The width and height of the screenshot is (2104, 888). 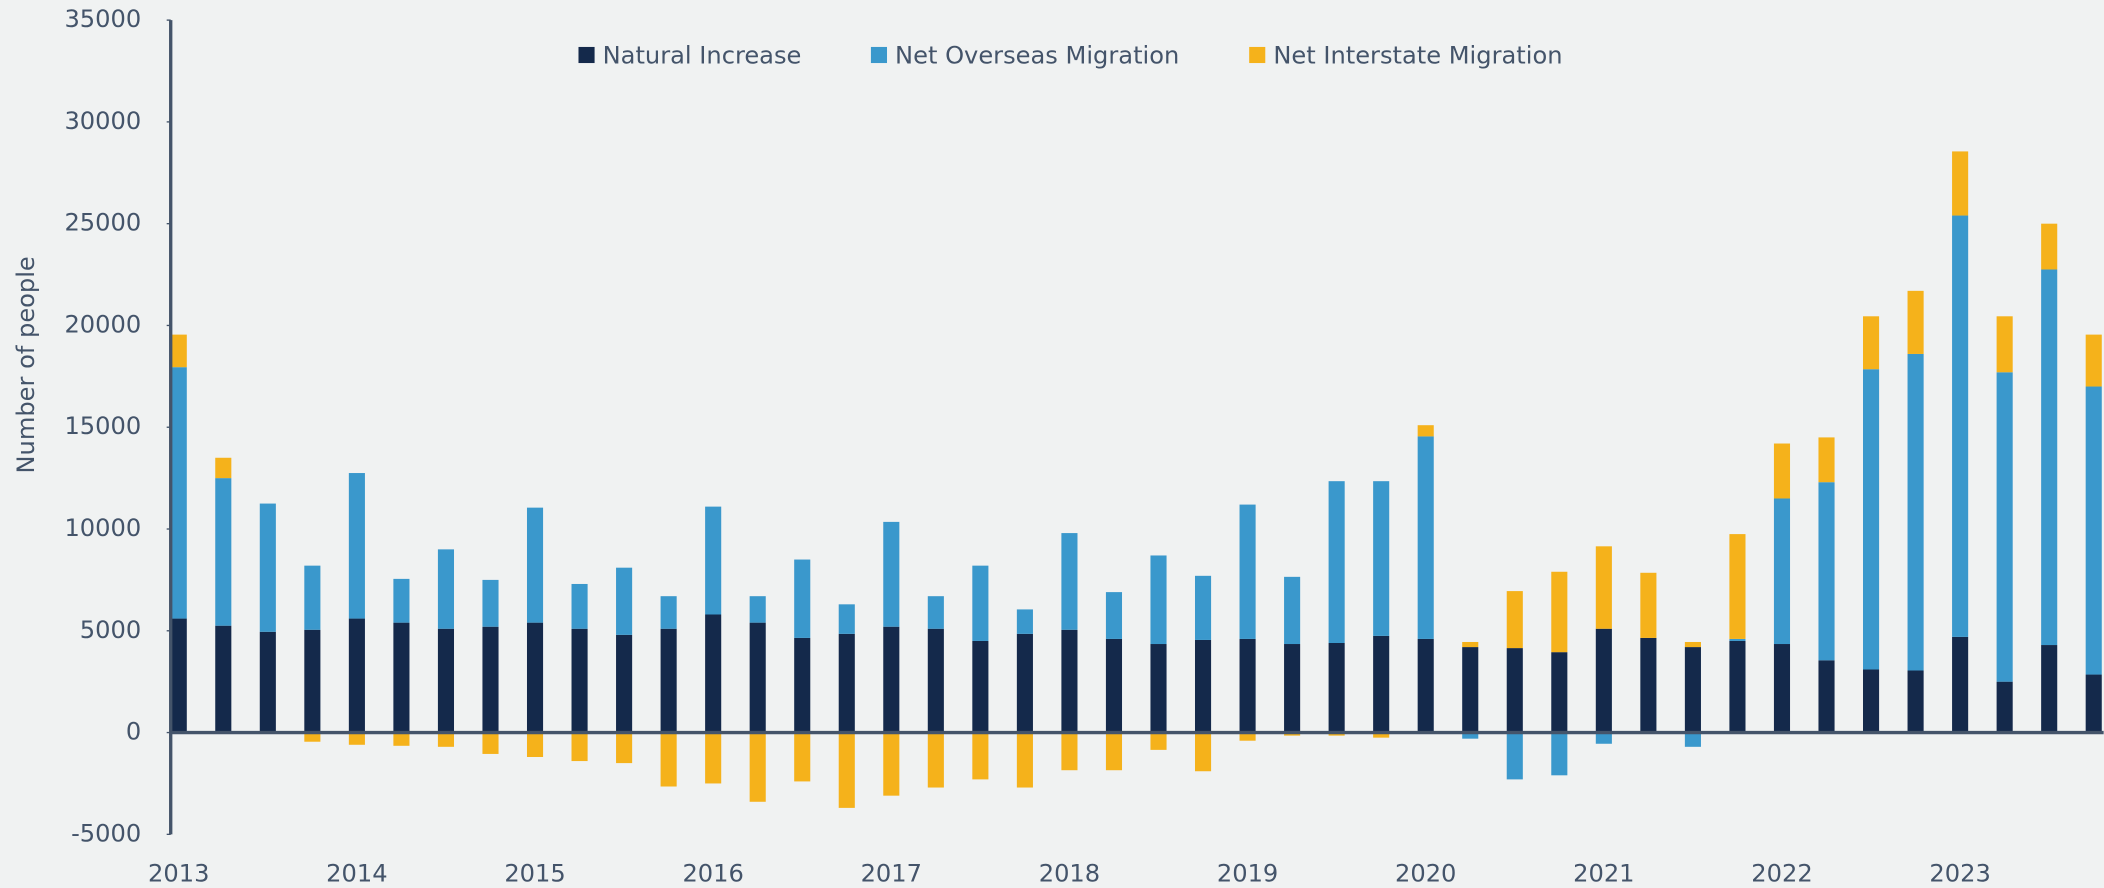 I want to click on x-tick-label: 2014, so click(x=356, y=874).